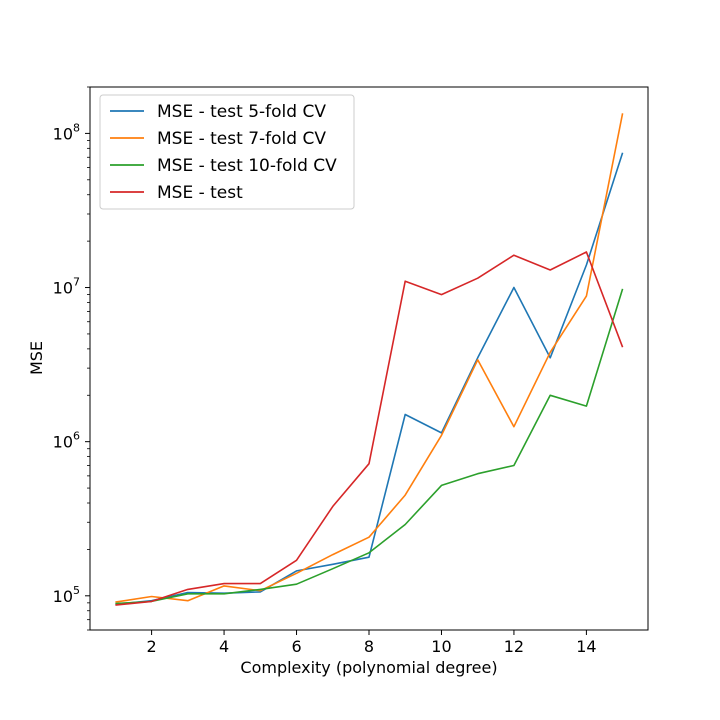 This screenshot has width=720, height=720. I want to click on x-axis-label: Complexity (polynomial degree), so click(368, 667).